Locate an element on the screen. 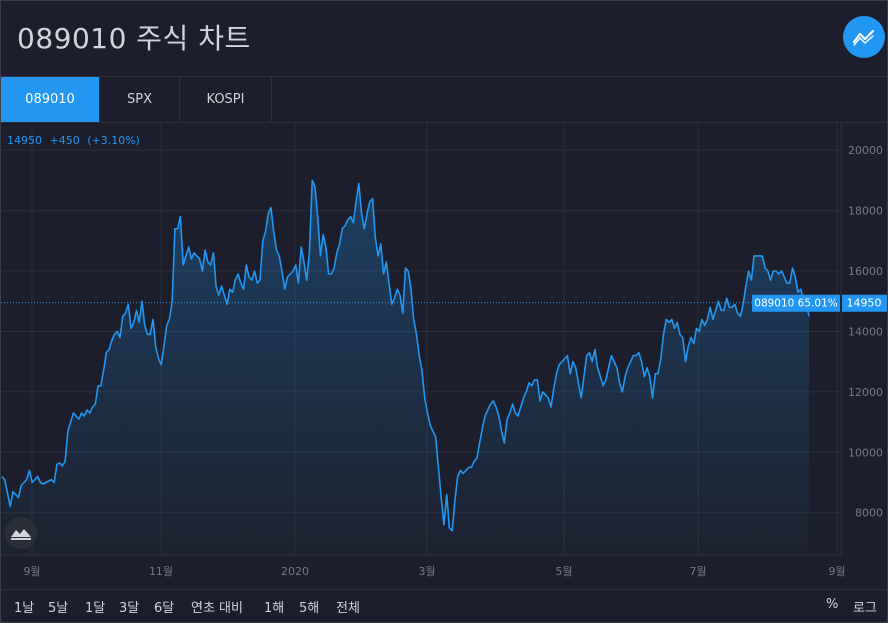  price-legend: 14950 +450 (+3.10%) is located at coordinates (75, 140).